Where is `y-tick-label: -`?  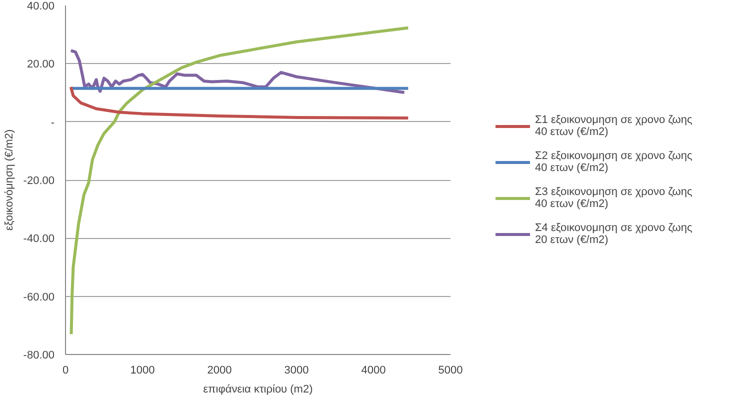
y-tick-label: - is located at coordinates (52, 122).